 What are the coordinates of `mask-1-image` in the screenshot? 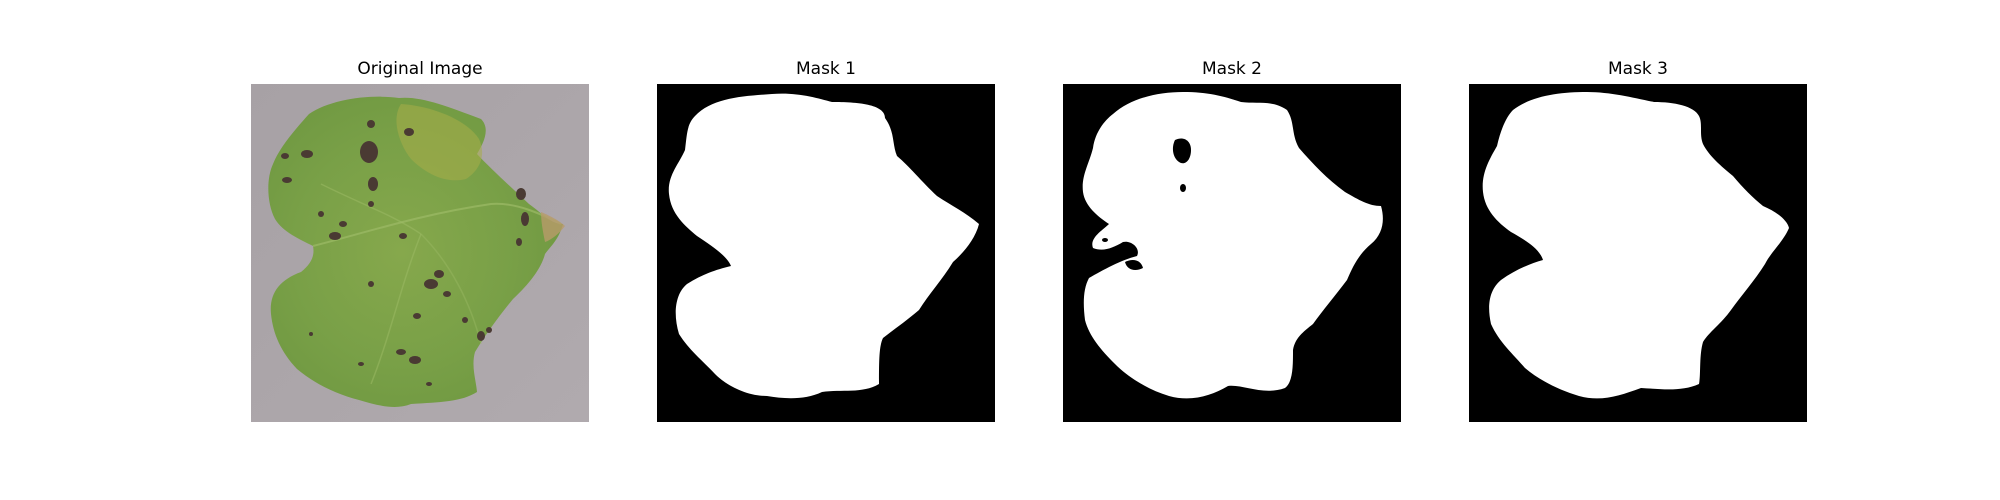 It's located at (826, 253).